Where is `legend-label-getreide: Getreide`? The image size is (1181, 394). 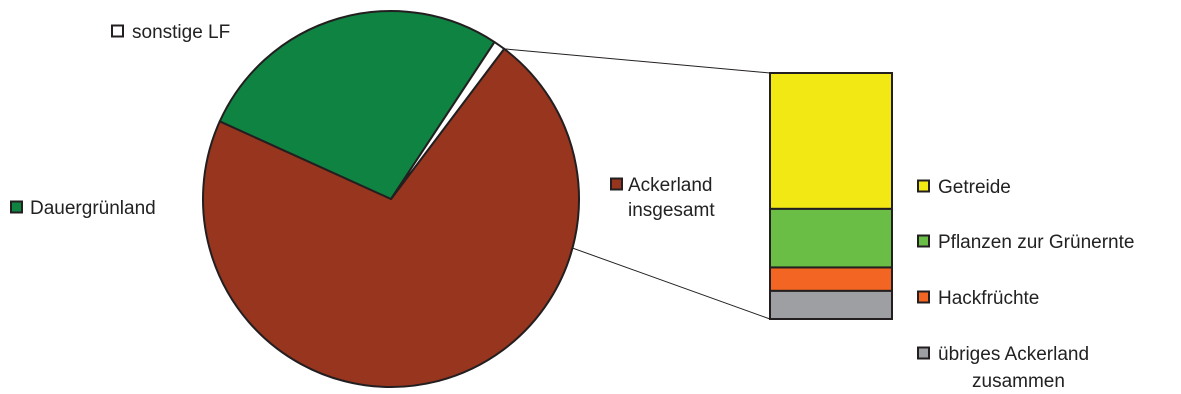
legend-label-getreide: Getreide is located at coordinates (974, 187).